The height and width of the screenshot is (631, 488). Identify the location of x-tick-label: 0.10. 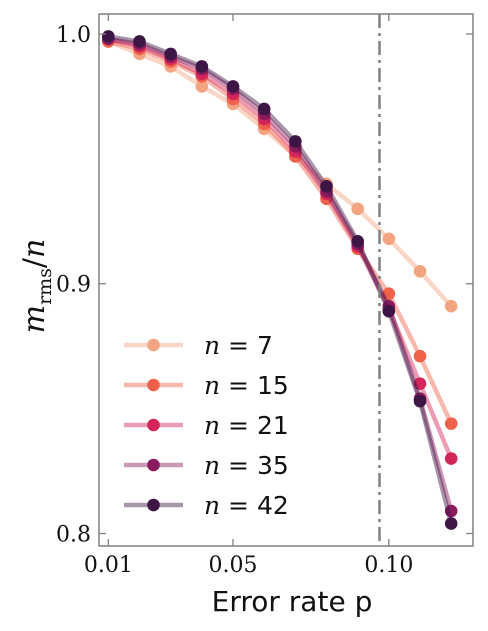
(388, 565).